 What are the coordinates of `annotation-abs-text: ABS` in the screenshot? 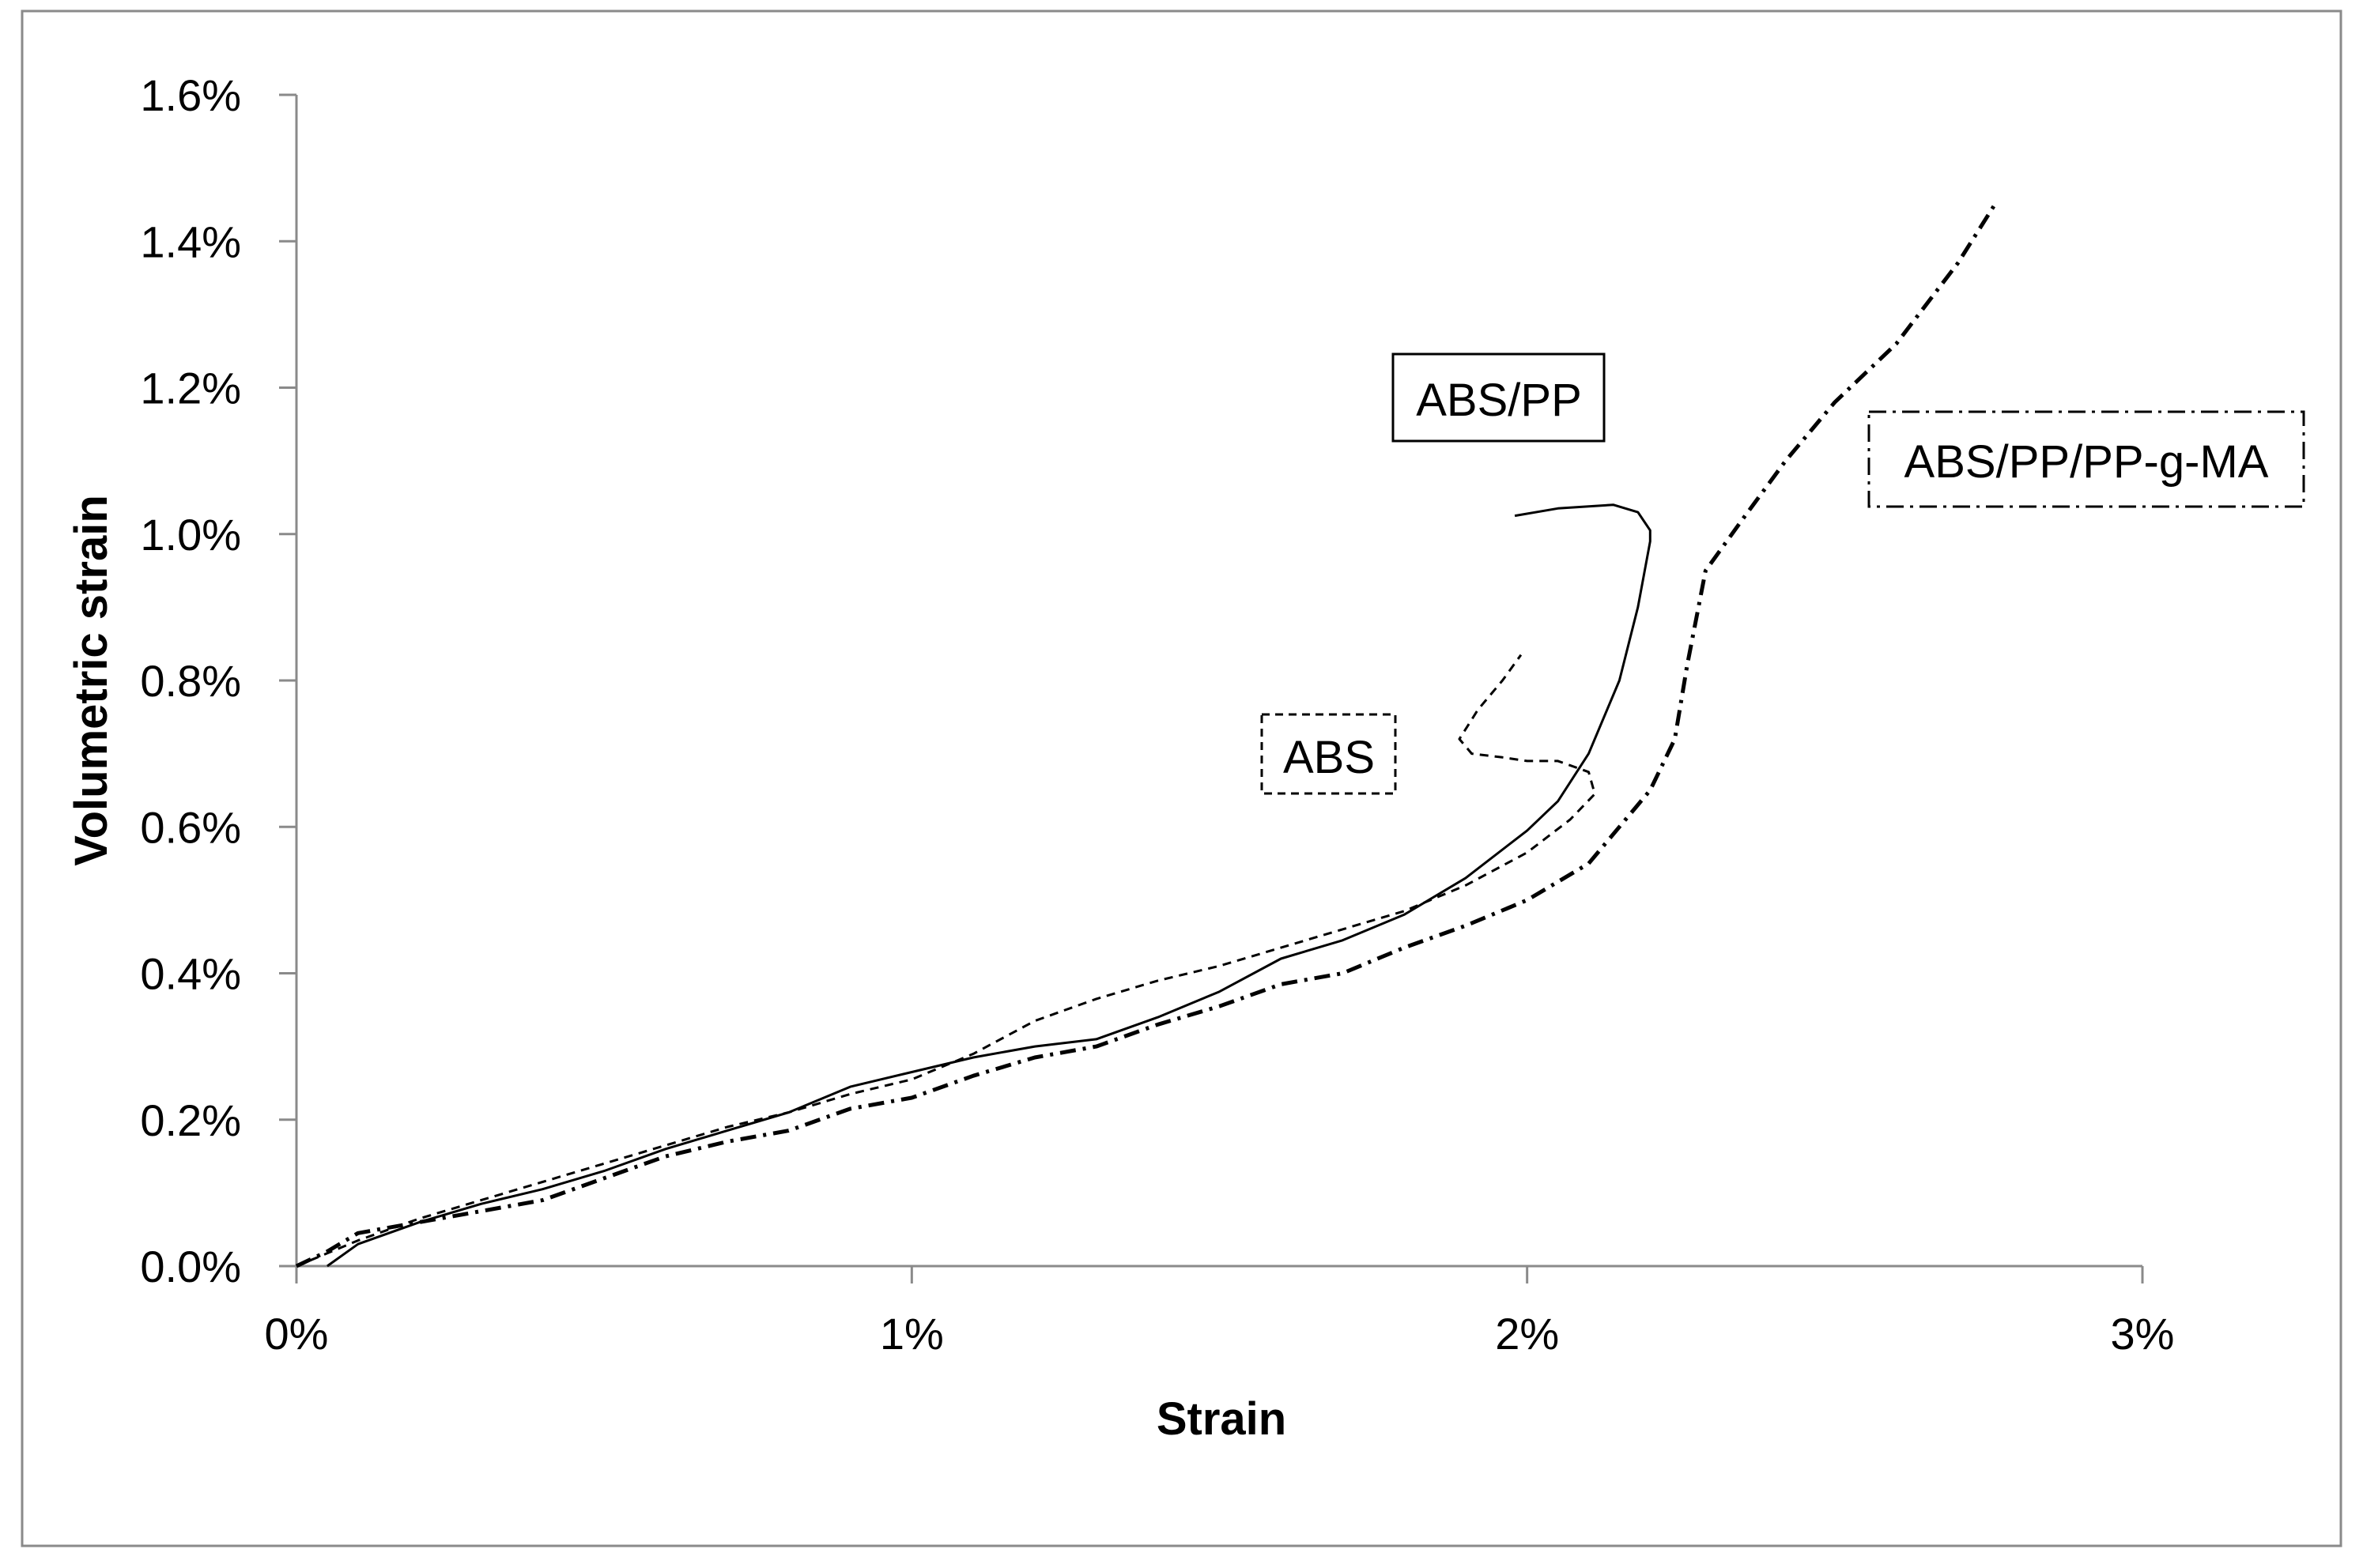 It's located at (1329, 757).